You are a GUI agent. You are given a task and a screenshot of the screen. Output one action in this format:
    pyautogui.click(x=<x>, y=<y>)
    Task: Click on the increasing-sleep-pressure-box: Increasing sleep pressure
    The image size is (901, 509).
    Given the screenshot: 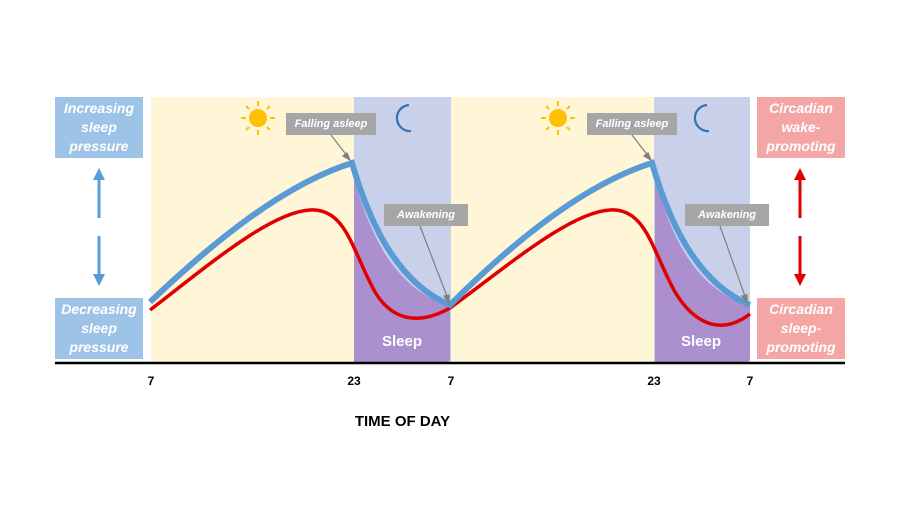 What is the action you would take?
    pyautogui.click(x=99, y=127)
    